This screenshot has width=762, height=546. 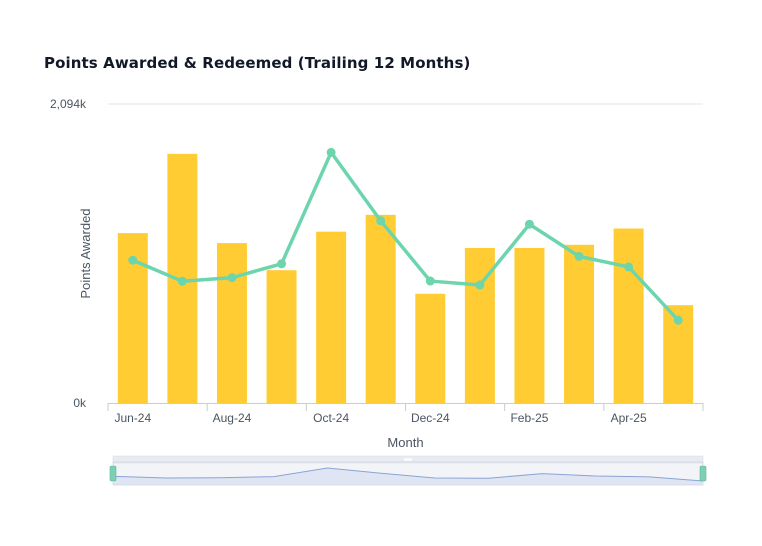 What do you see at coordinates (331, 418) in the screenshot?
I see `x-tick-label: Oct-24` at bounding box center [331, 418].